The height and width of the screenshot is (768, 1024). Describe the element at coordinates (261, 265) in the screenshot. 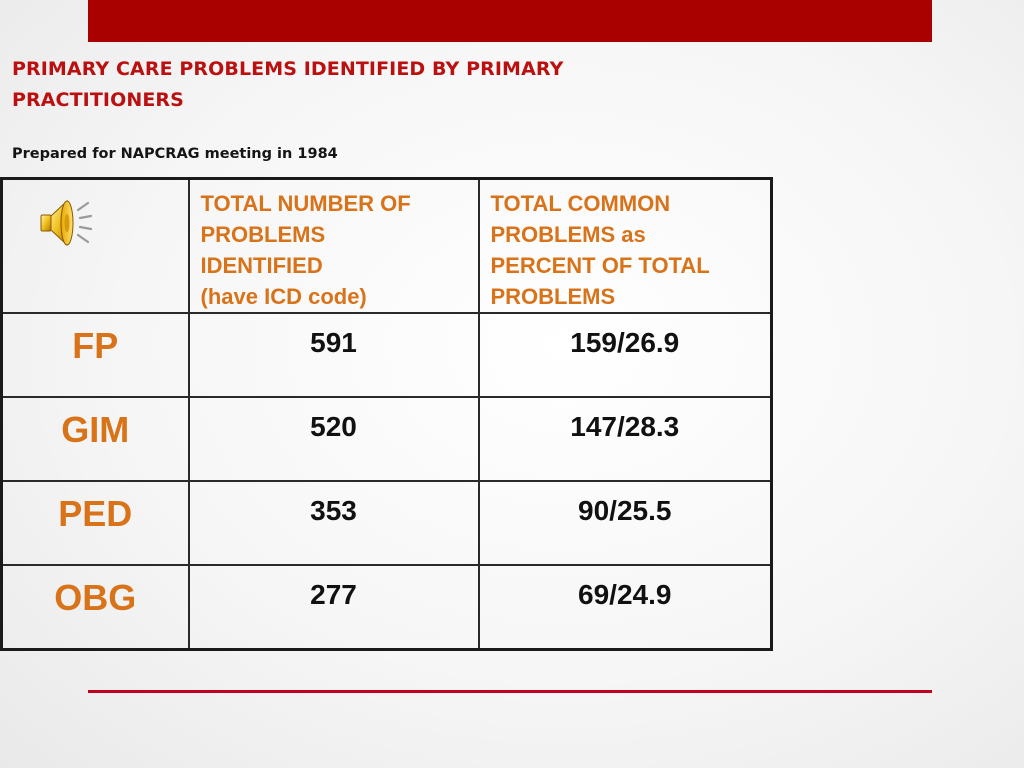

I see `header-total-line-3: IDENTIFIED` at that location.